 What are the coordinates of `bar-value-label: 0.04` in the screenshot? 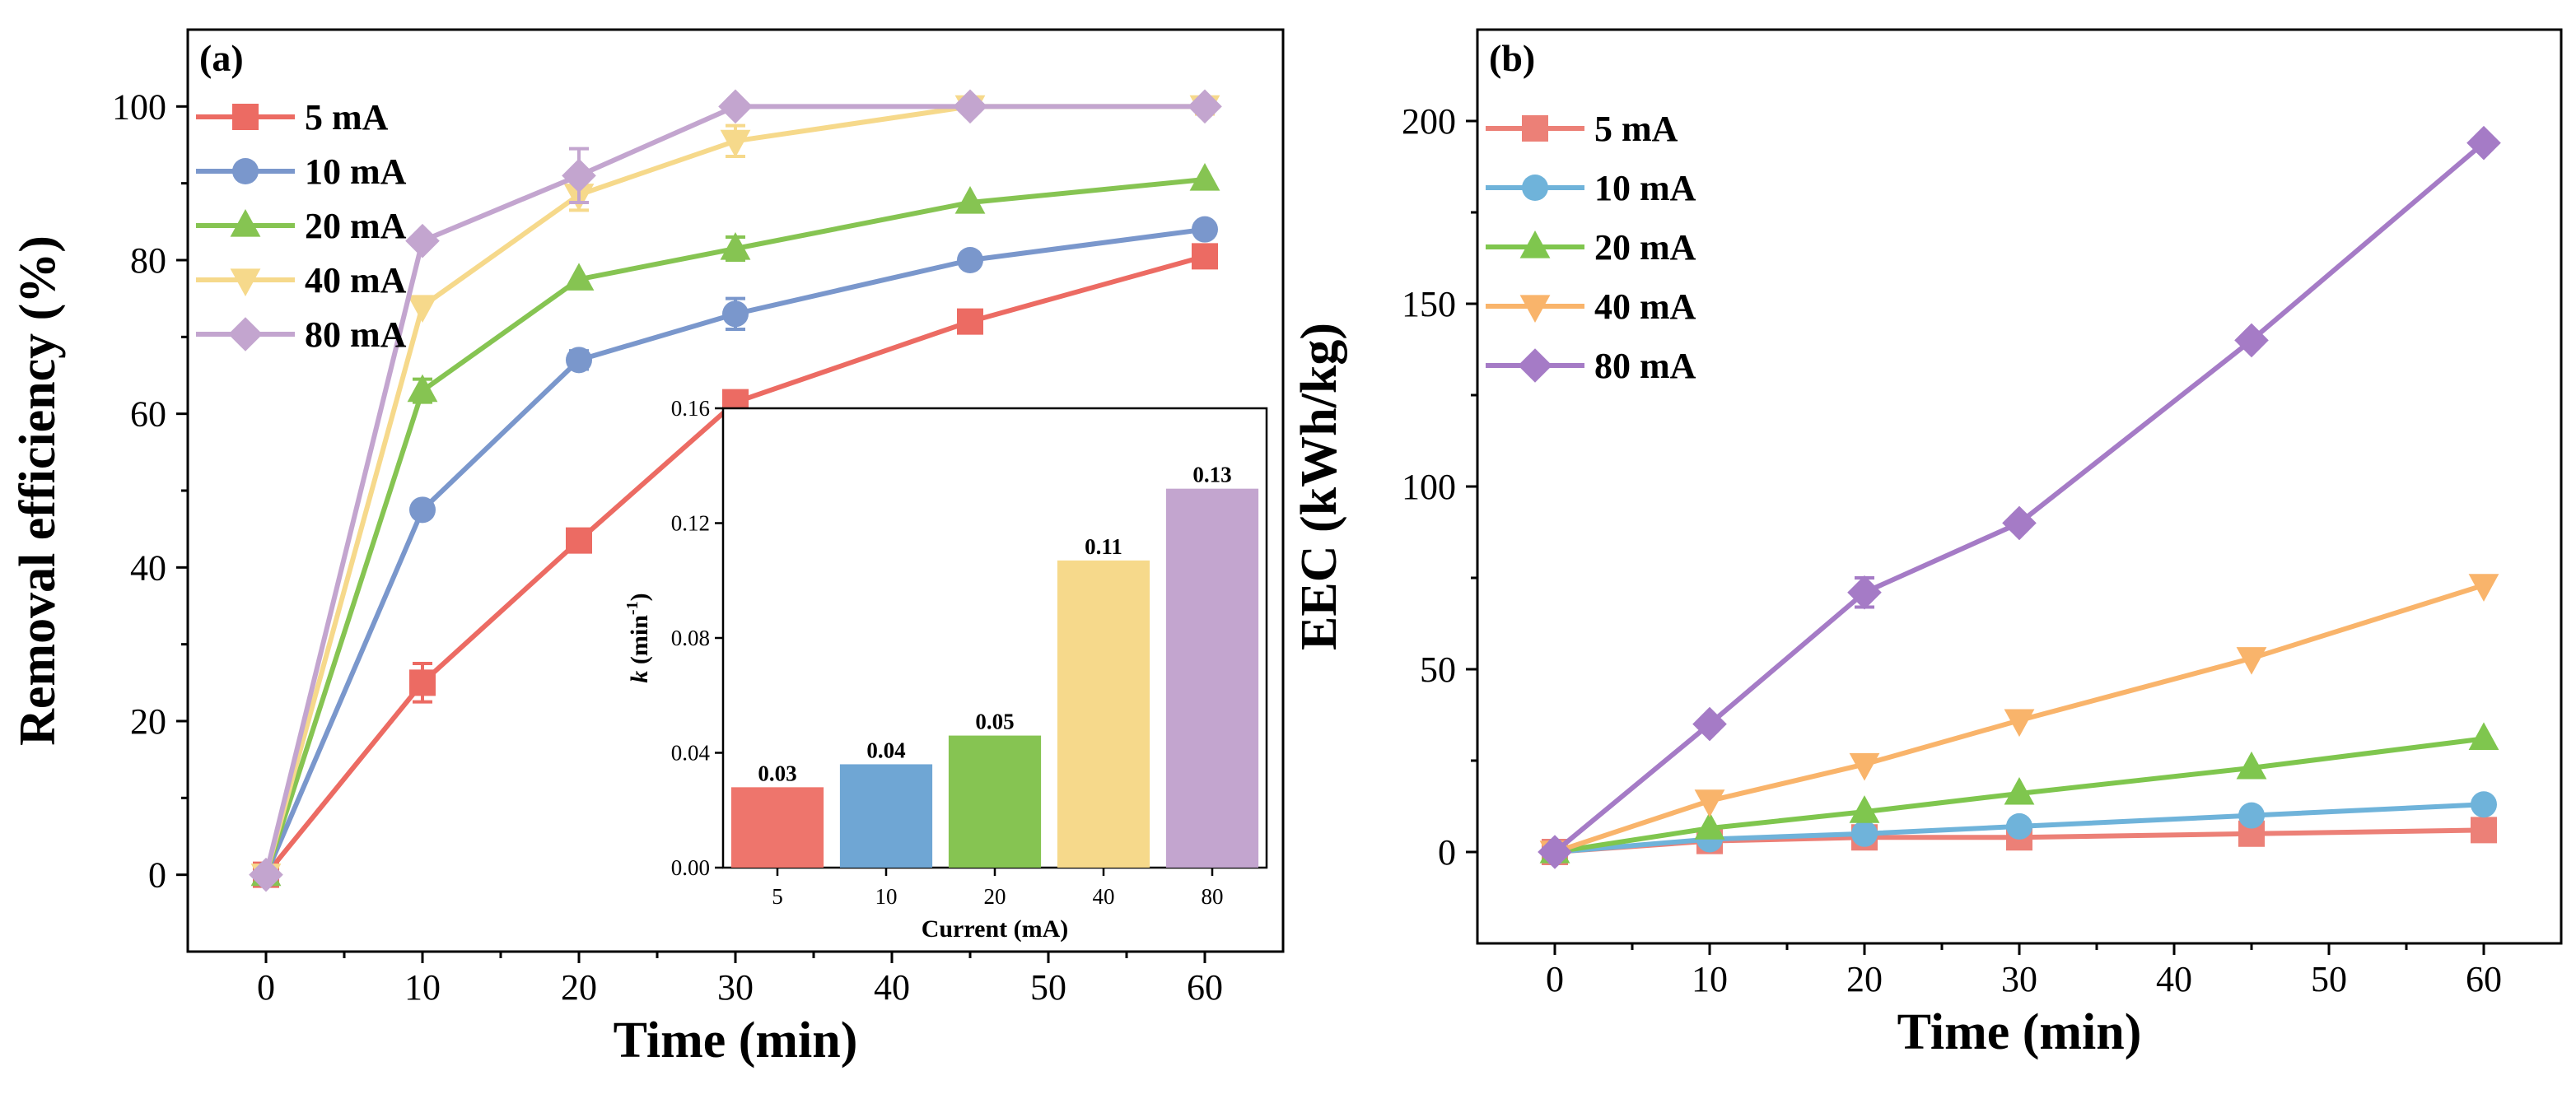 It's located at (885, 750).